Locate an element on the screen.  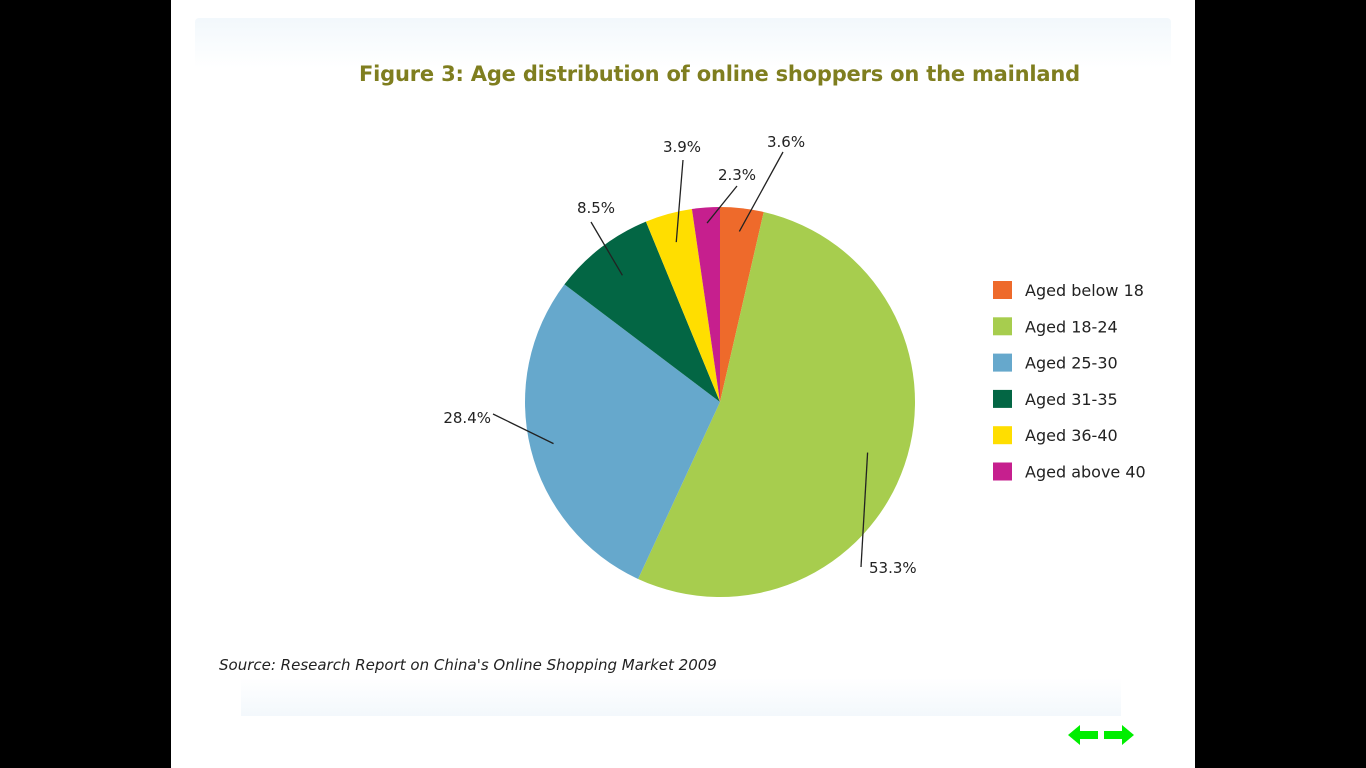
slice-label-1: 53.3% is located at coordinates (893, 568).